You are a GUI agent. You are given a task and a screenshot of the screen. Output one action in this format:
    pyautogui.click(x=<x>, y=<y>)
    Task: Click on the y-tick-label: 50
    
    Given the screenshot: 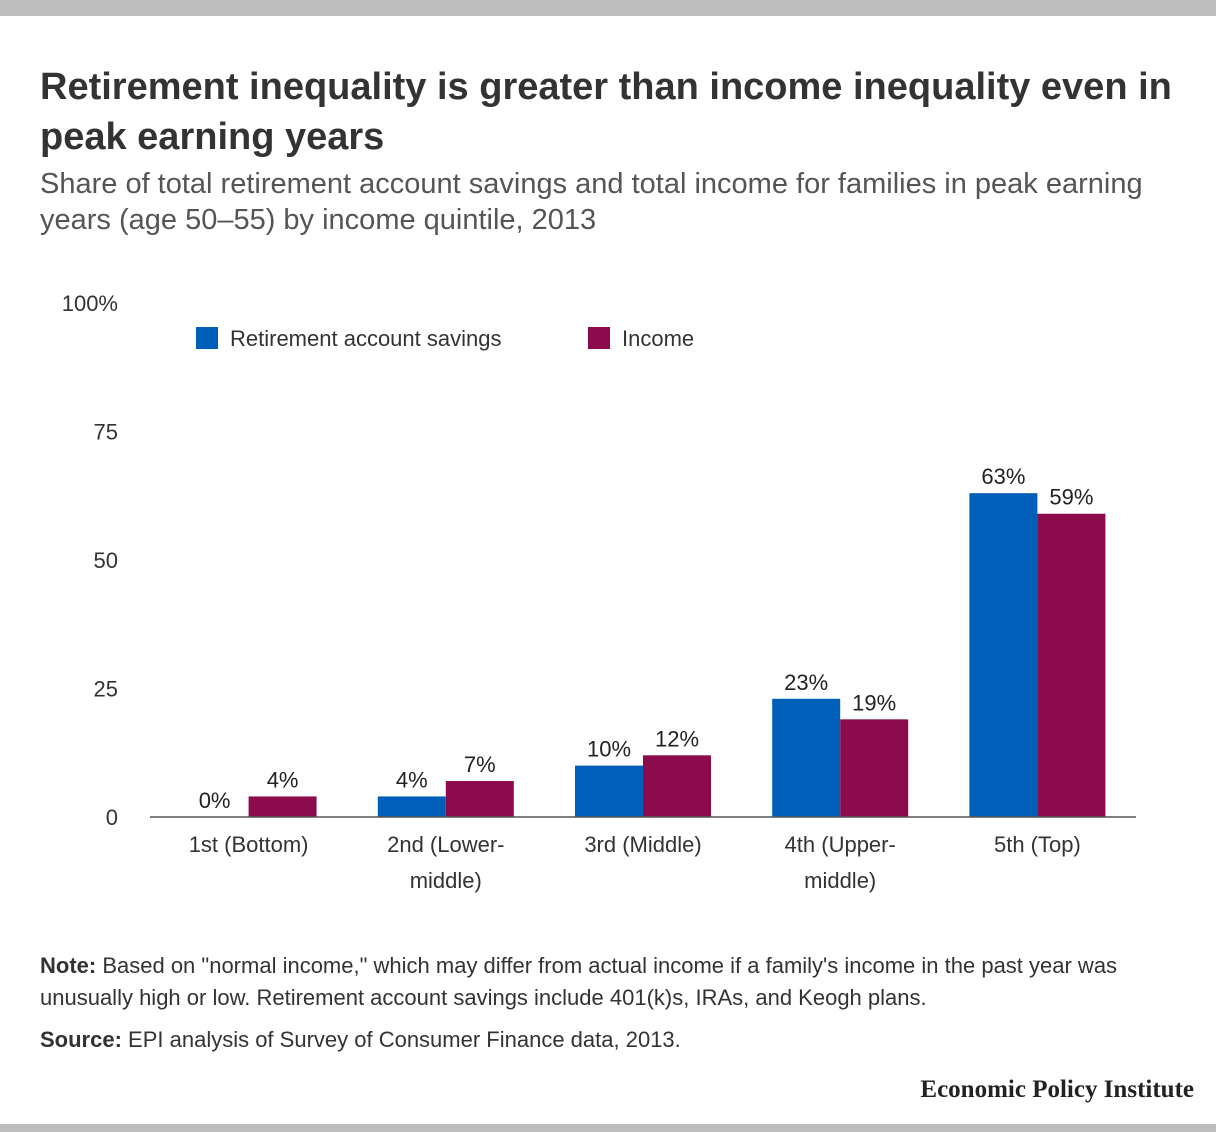 What is the action you would take?
    pyautogui.click(x=106, y=560)
    